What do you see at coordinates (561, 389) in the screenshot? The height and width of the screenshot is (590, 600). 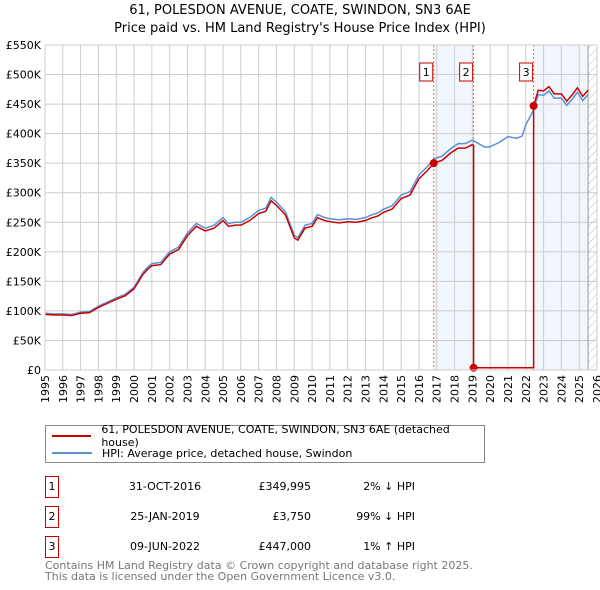 I see `x-tick-label: 2024` at bounding box center [561, 389].